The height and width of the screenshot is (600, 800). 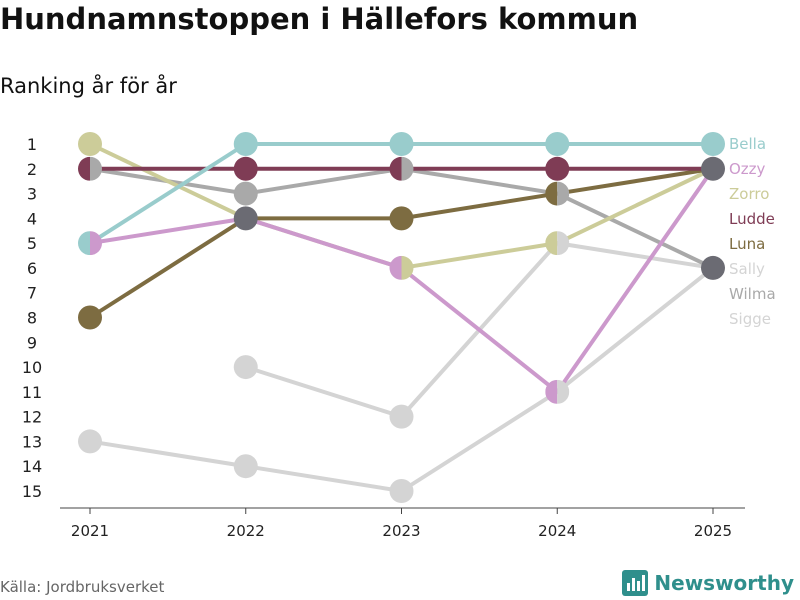 What do you see at coordinates (246, 531) in the screenshot?
I see `x-tick-label: 2022` at bounding box center [246, 531].